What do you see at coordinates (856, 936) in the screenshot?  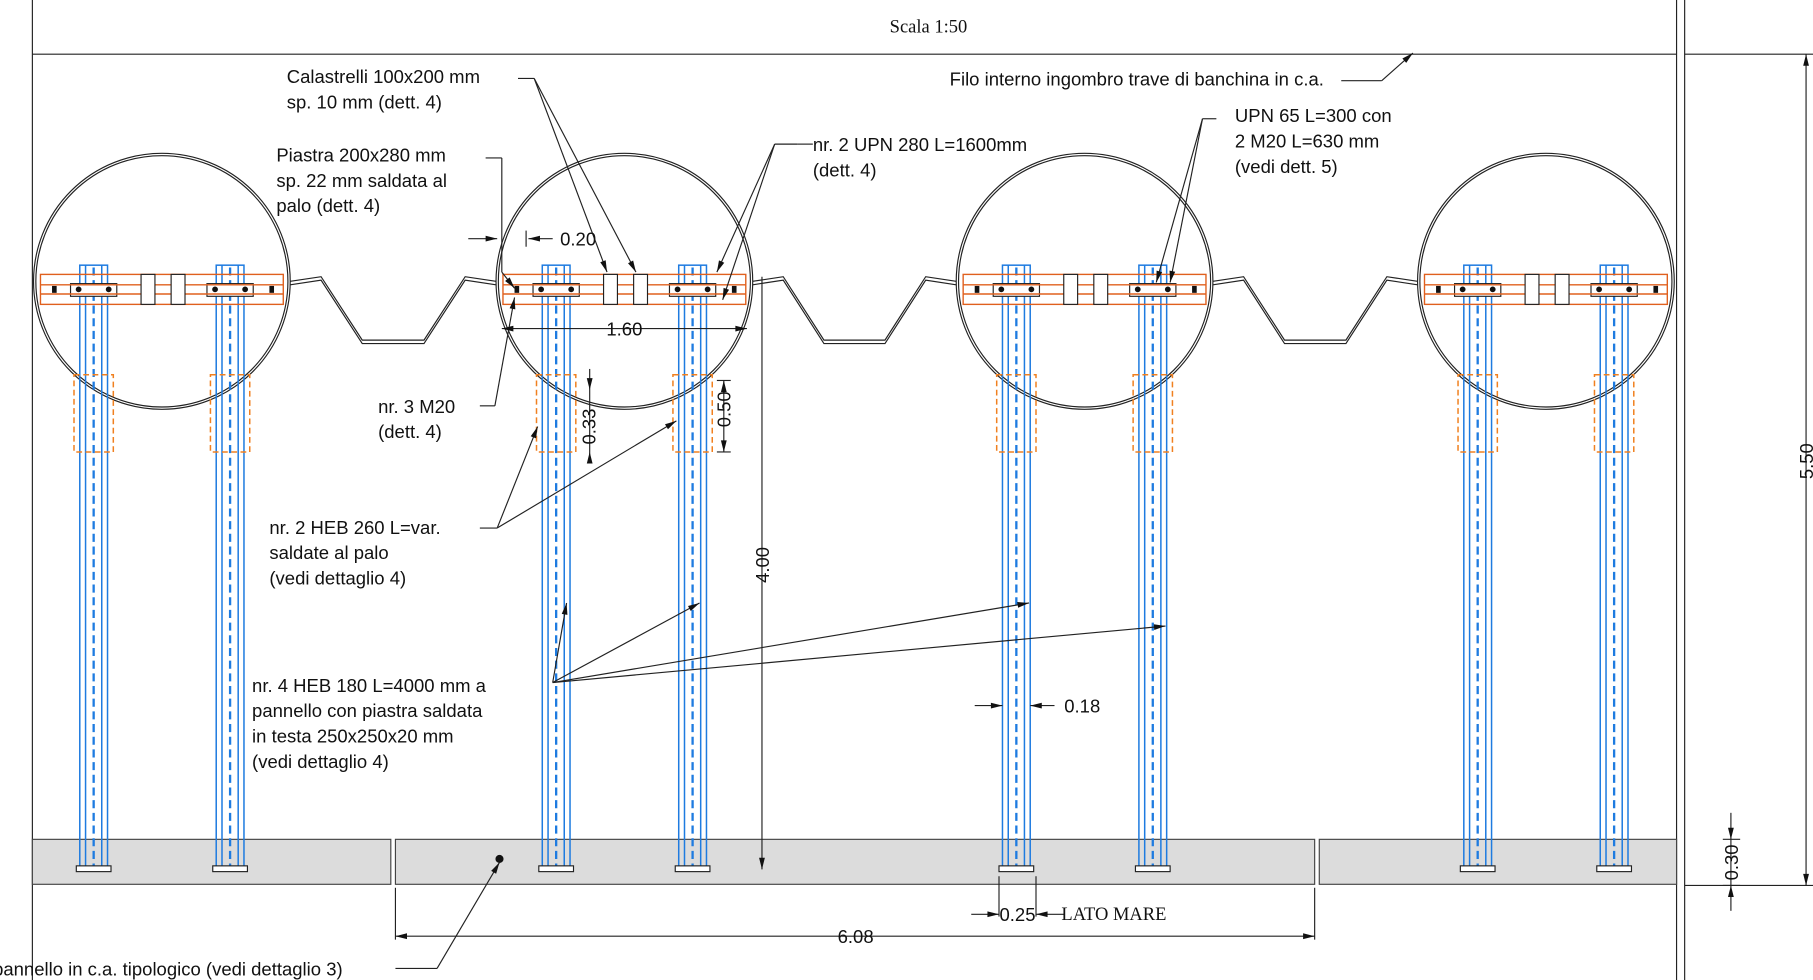 I see `dimension: 6.08` at bounding box center [856, 936].